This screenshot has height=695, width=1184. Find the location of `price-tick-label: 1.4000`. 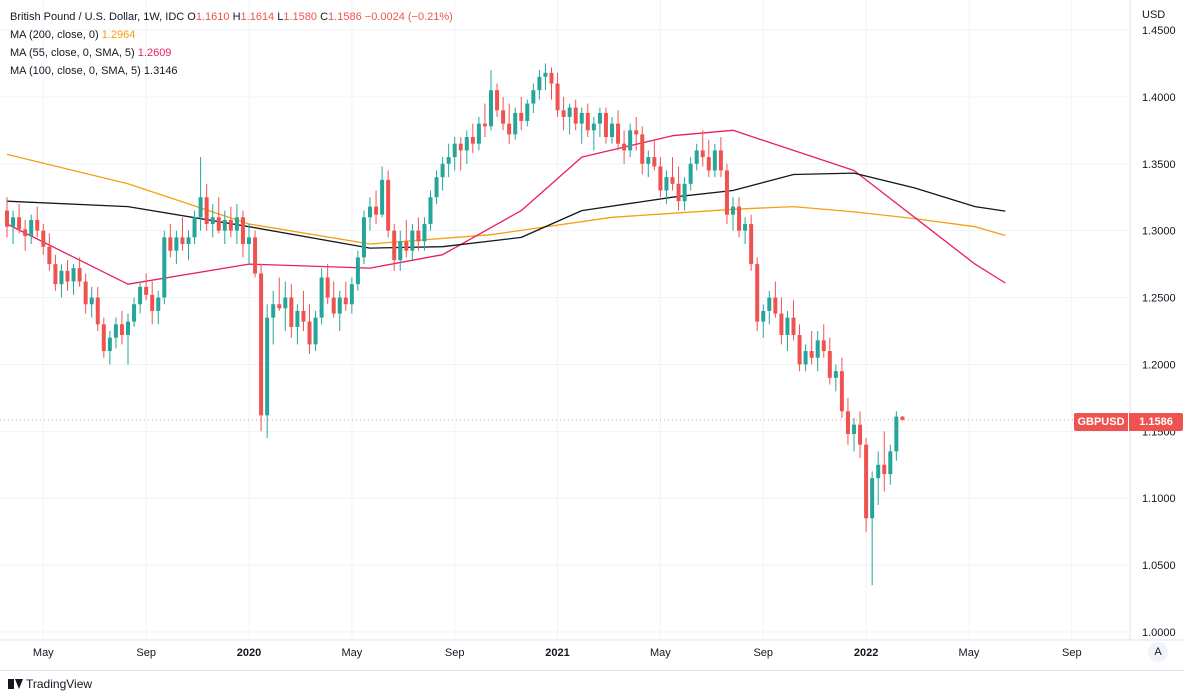

price-tick-label: 1.4000 is located at coordinates (1159, 98).